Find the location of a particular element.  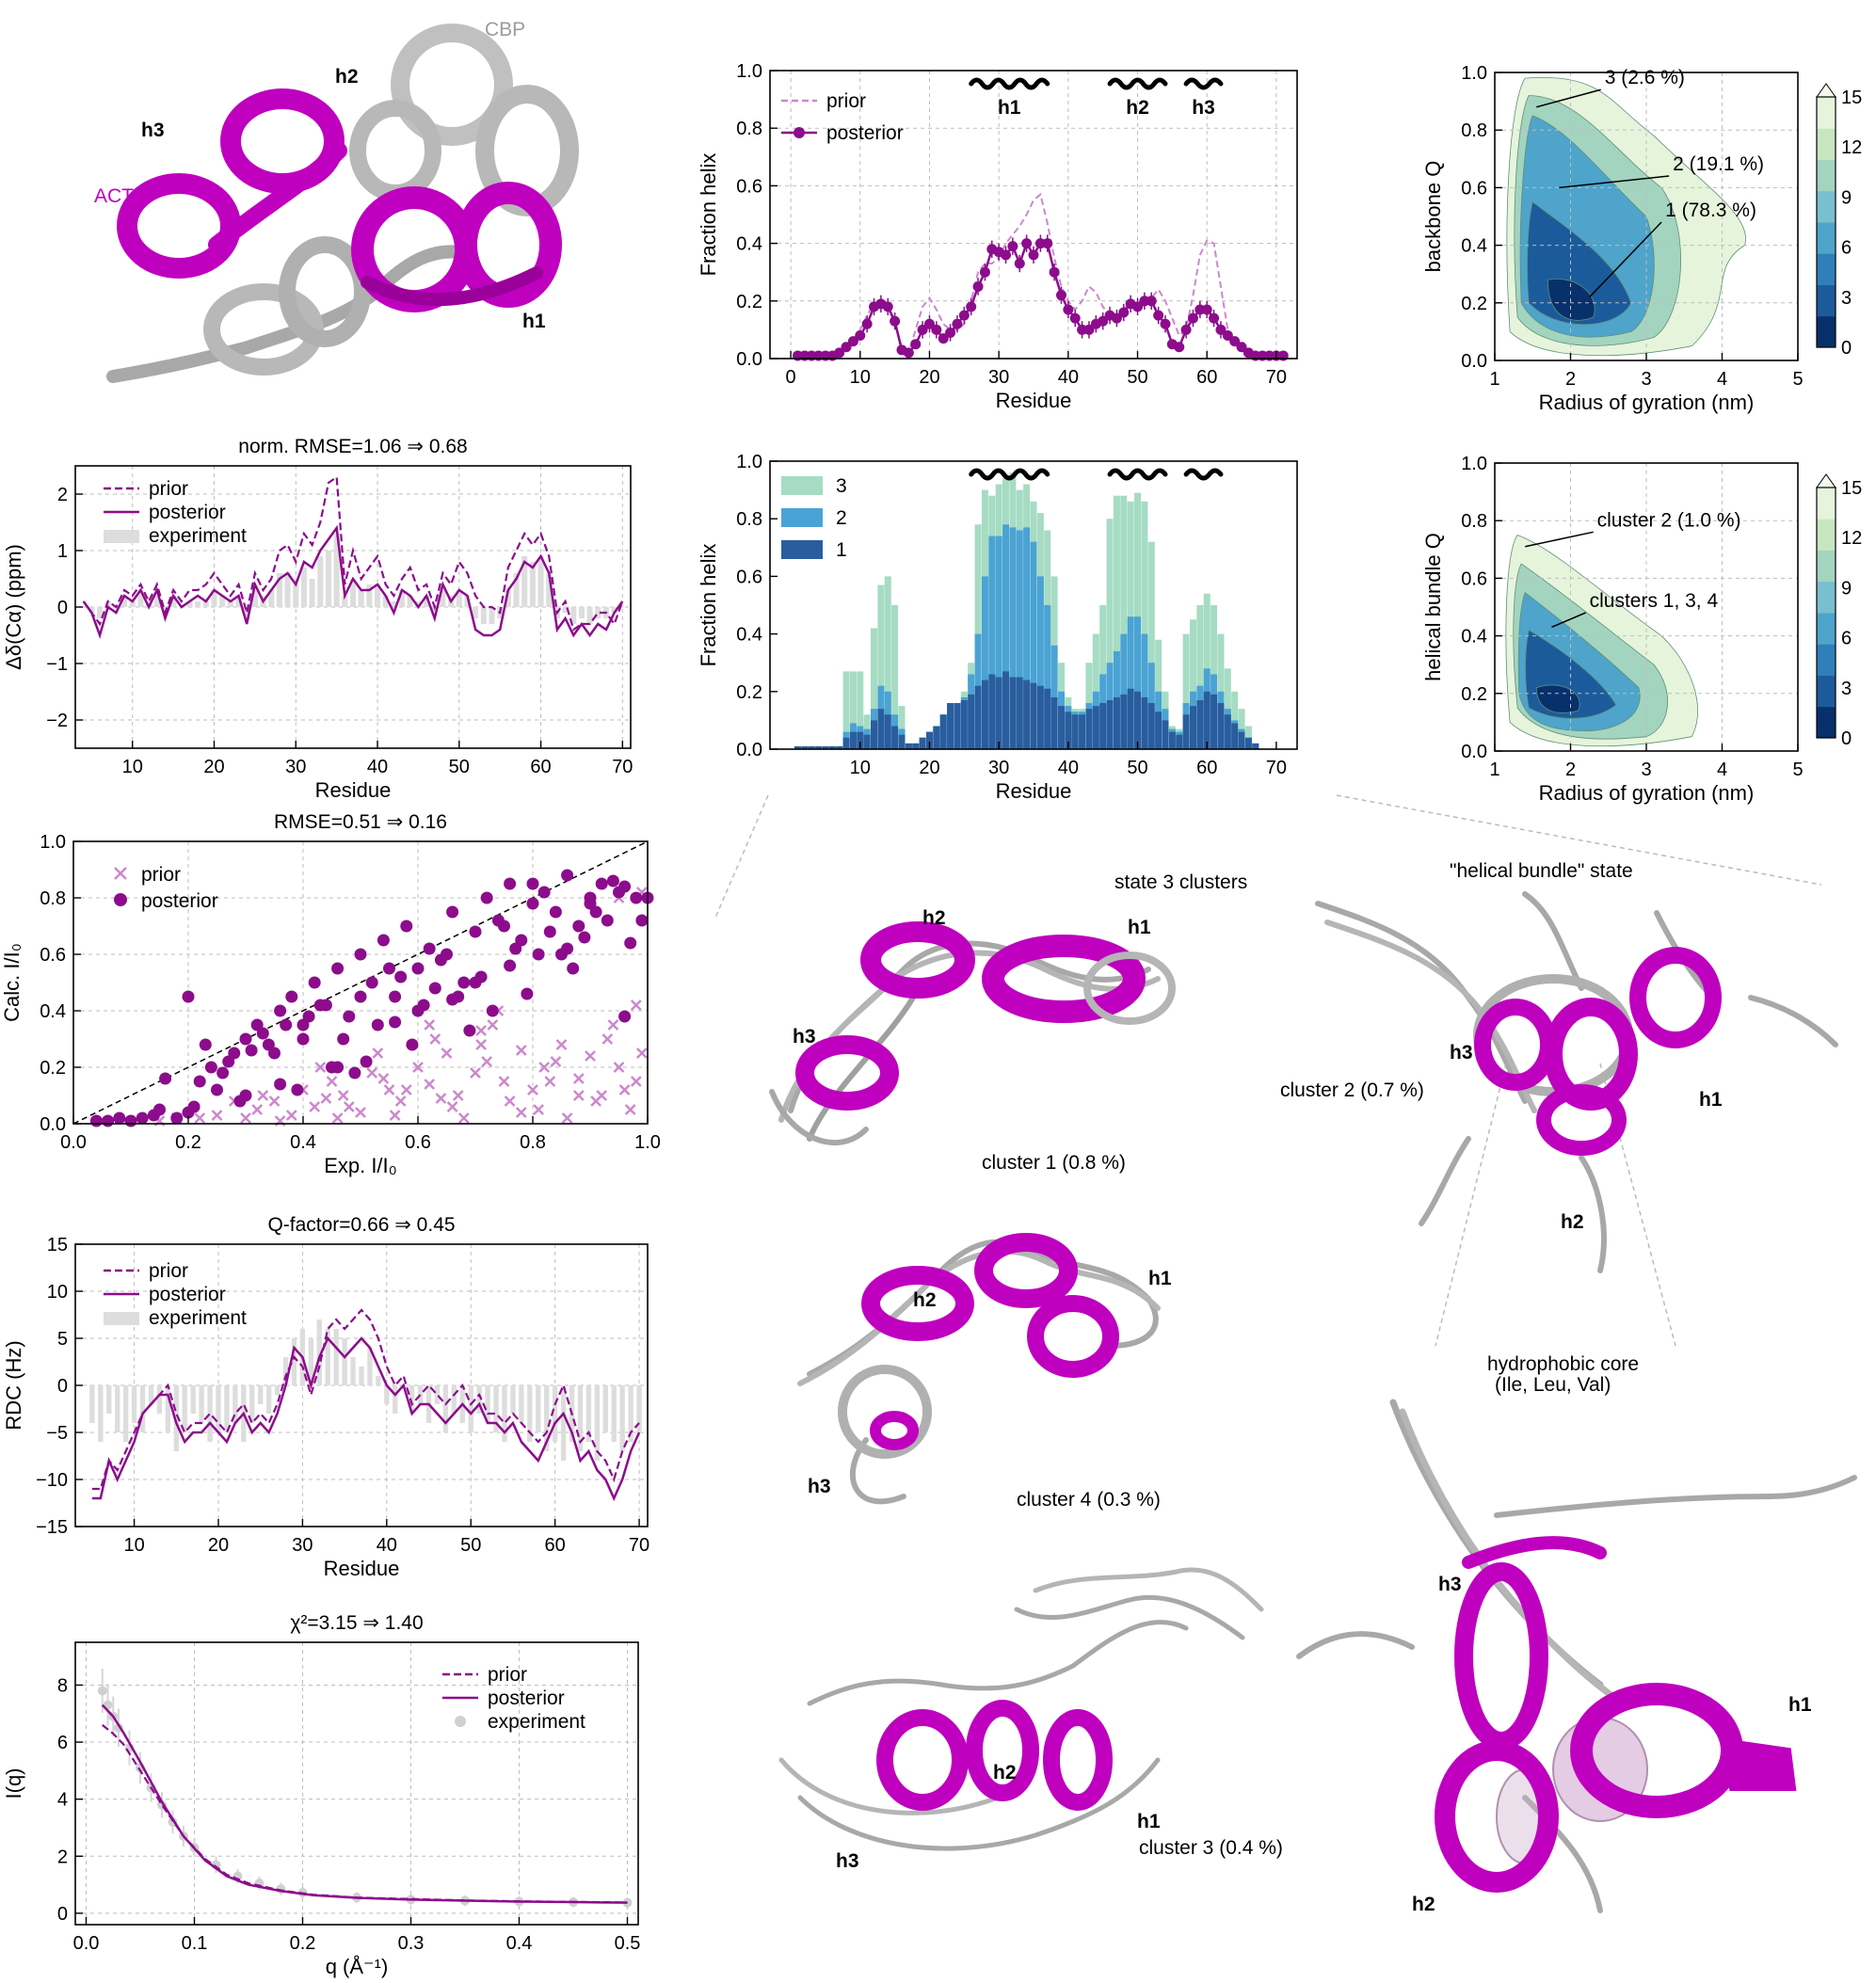

core-title-1: hydrophobic core is located at coordinates (1563, 1364).